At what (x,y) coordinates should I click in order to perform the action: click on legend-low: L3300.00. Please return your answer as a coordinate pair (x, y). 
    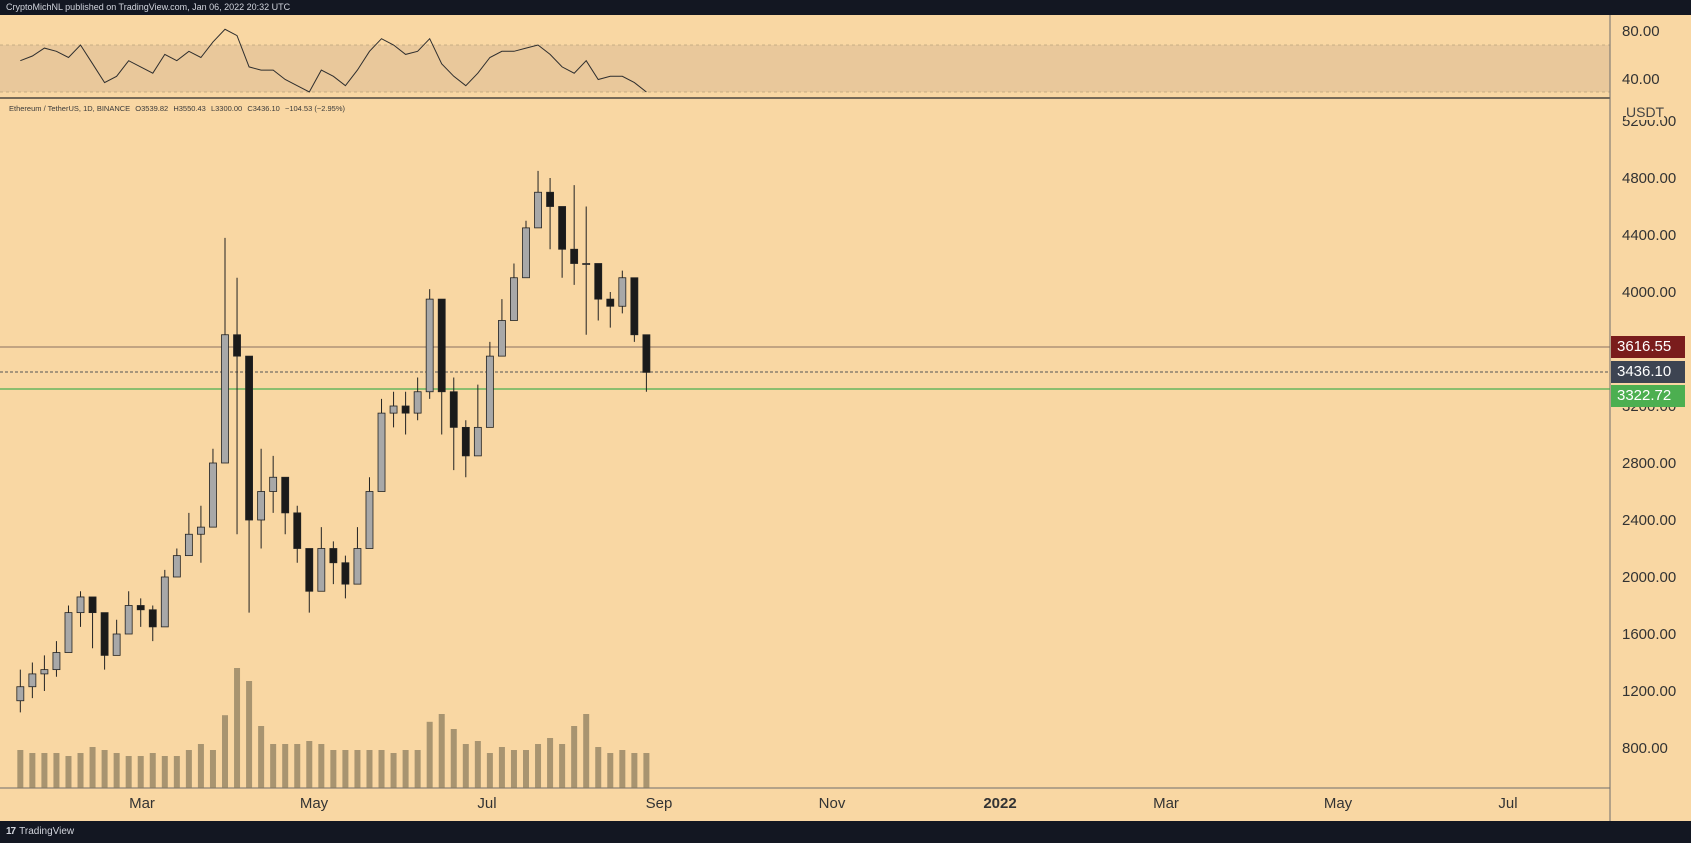
    Looking at the image, I should click on (226, 108).